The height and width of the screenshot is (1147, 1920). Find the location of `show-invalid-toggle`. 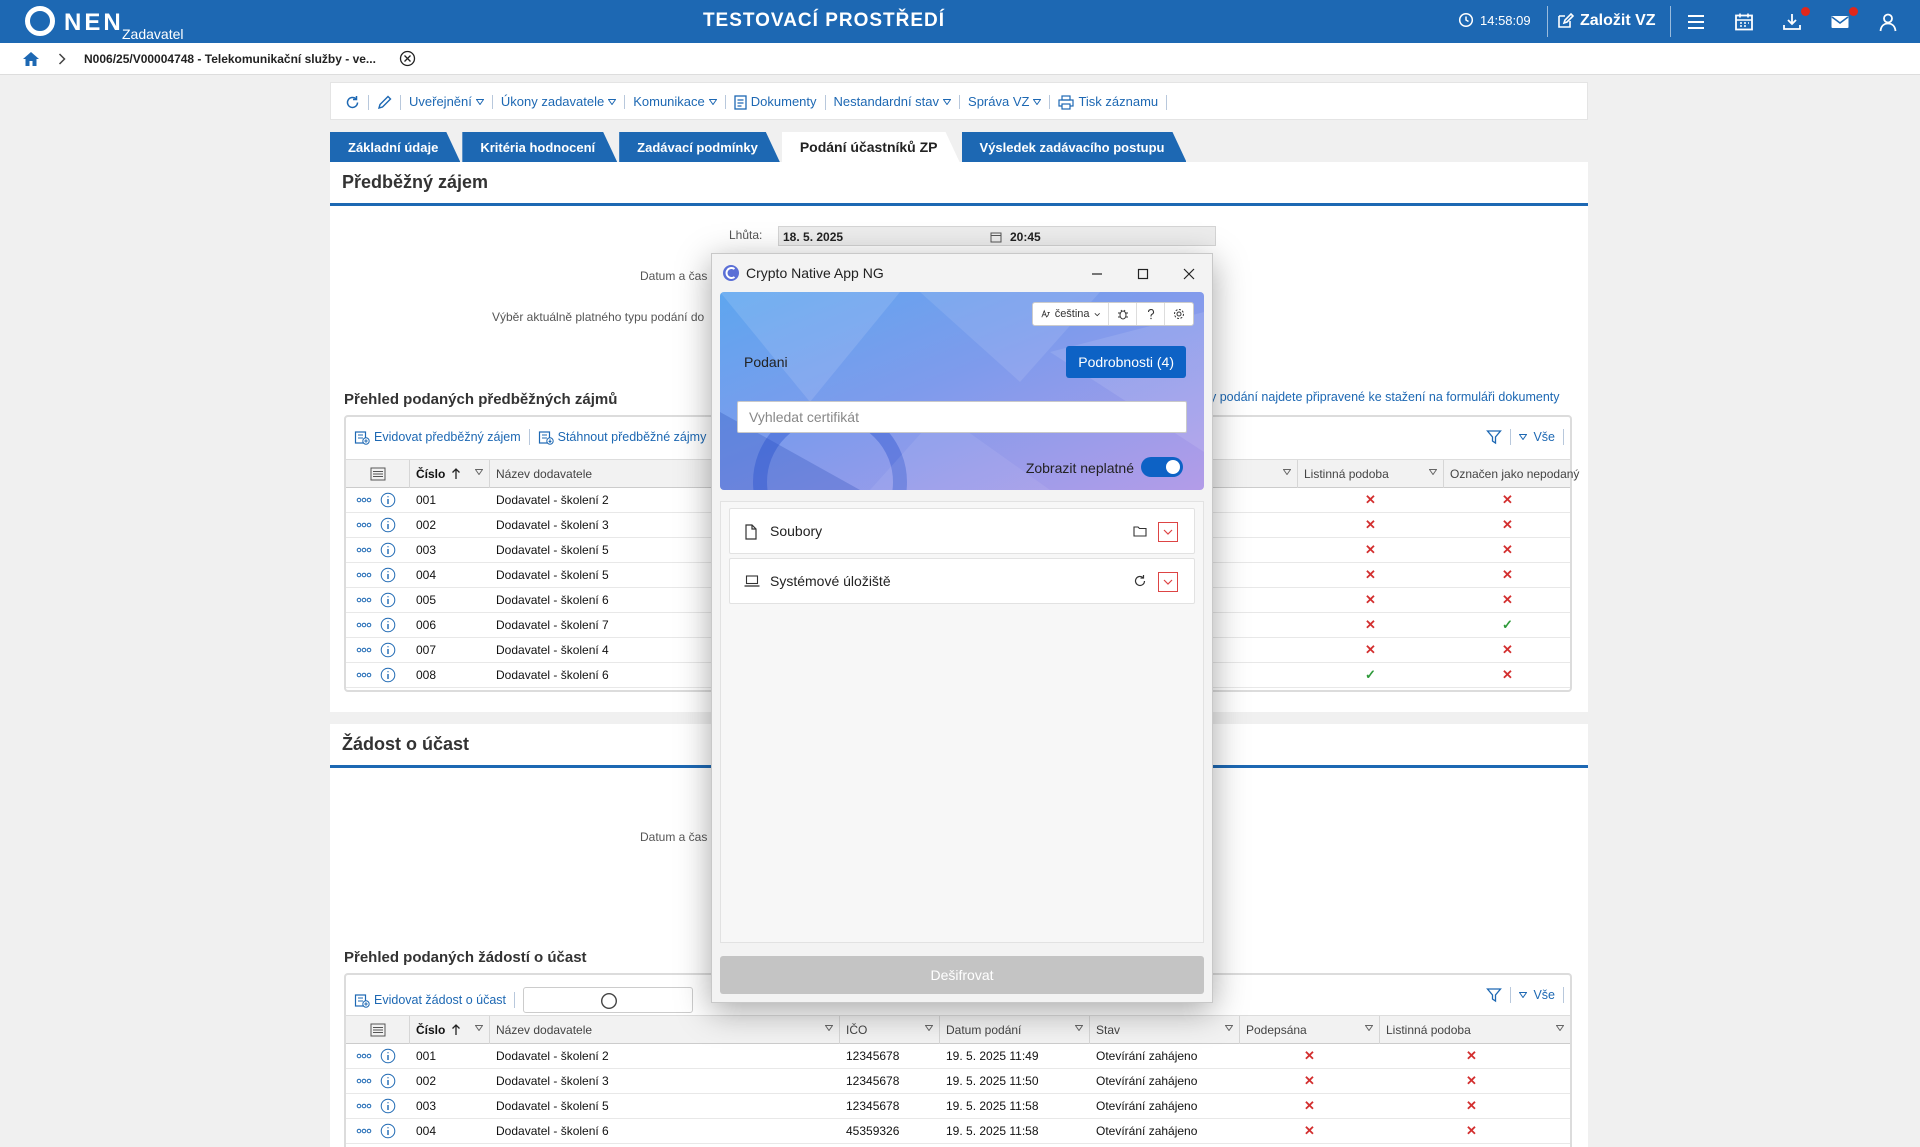

show-invalid-toggle is located at coordinates (1162, 467).